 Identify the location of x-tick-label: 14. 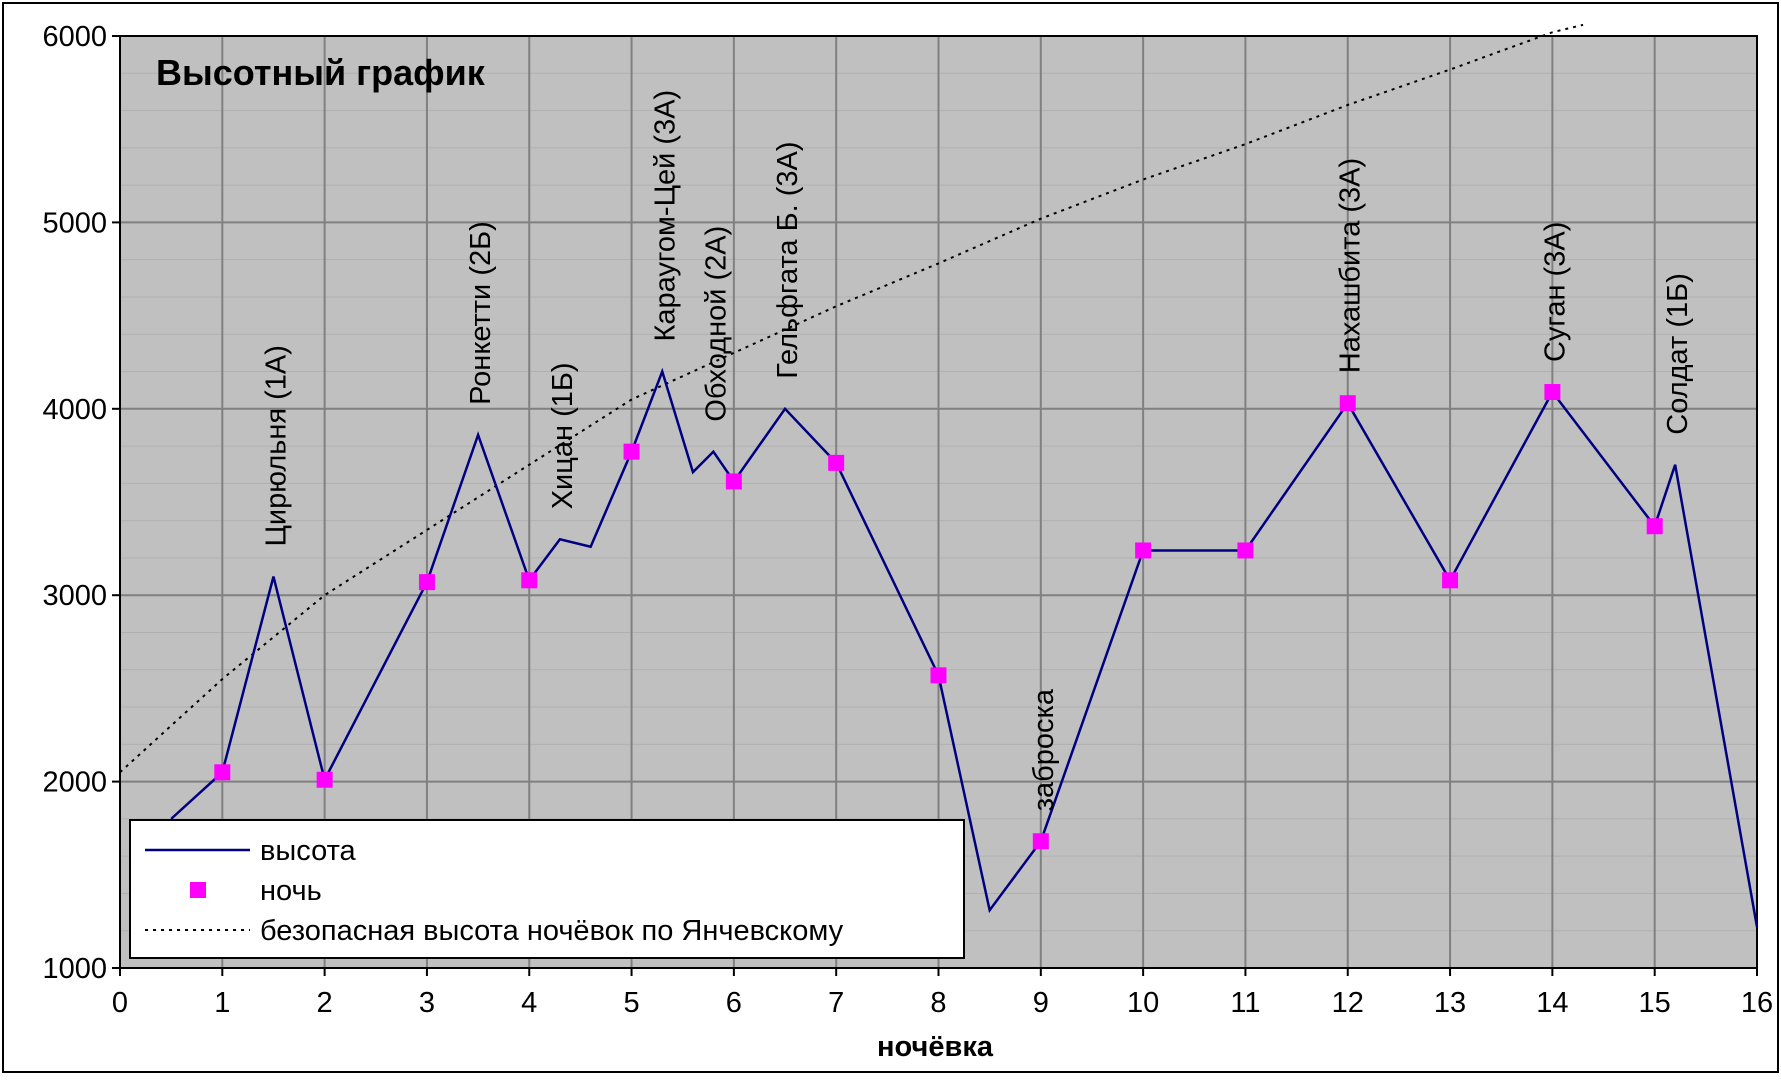
(1552, 1003).